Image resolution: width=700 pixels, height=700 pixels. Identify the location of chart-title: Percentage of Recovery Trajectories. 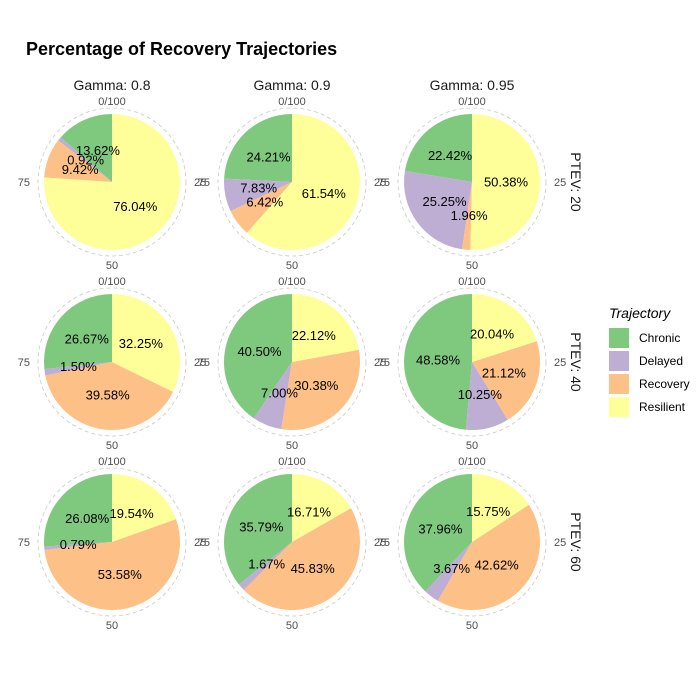
(181, 49).